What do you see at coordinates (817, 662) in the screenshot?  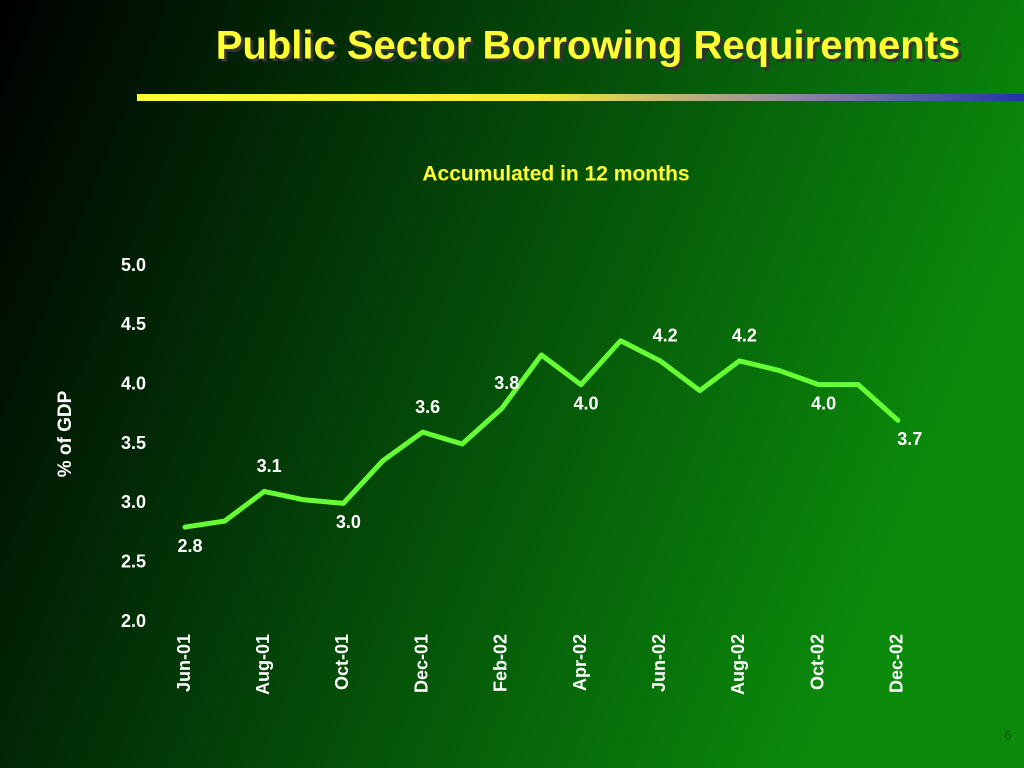 I see `x-tick-label: Oct-02` at bounding box center [817, 662].